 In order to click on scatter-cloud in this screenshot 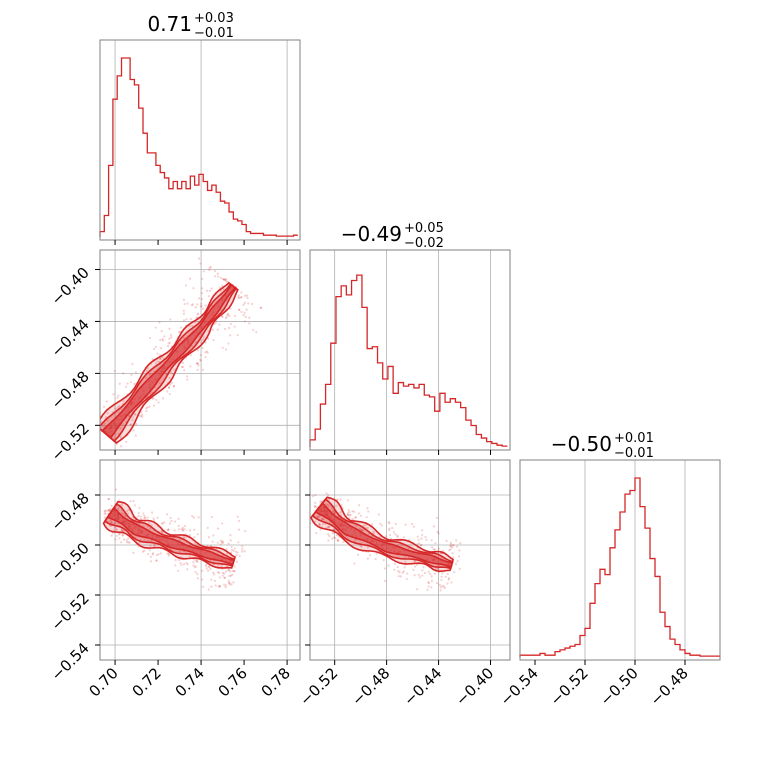, I will do `click(173, 539)`.